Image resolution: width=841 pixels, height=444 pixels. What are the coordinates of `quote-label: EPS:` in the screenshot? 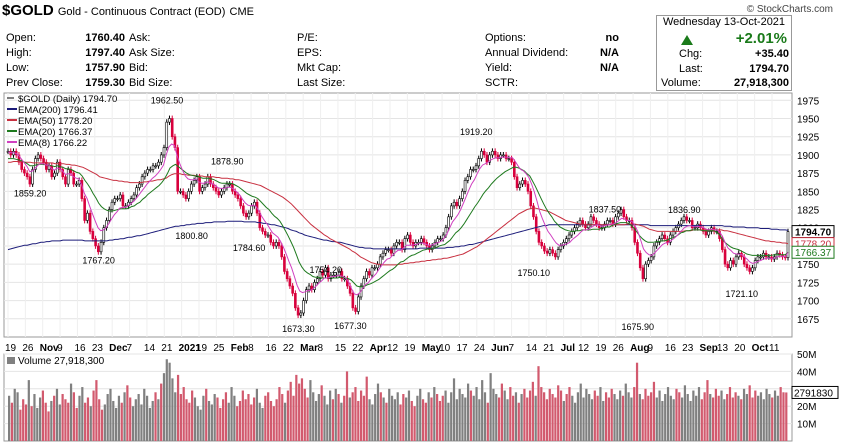 It's located at (310, 52).